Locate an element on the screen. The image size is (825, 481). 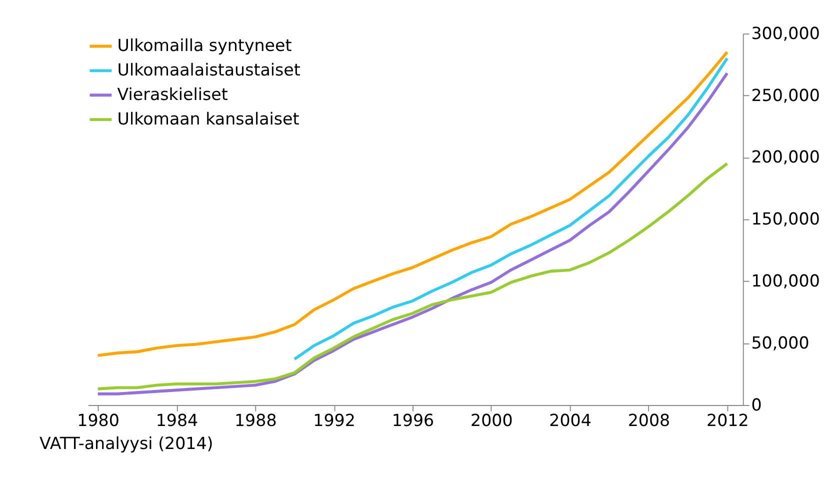
x-tick-label: 1988 is located at coordinates (255, 420).